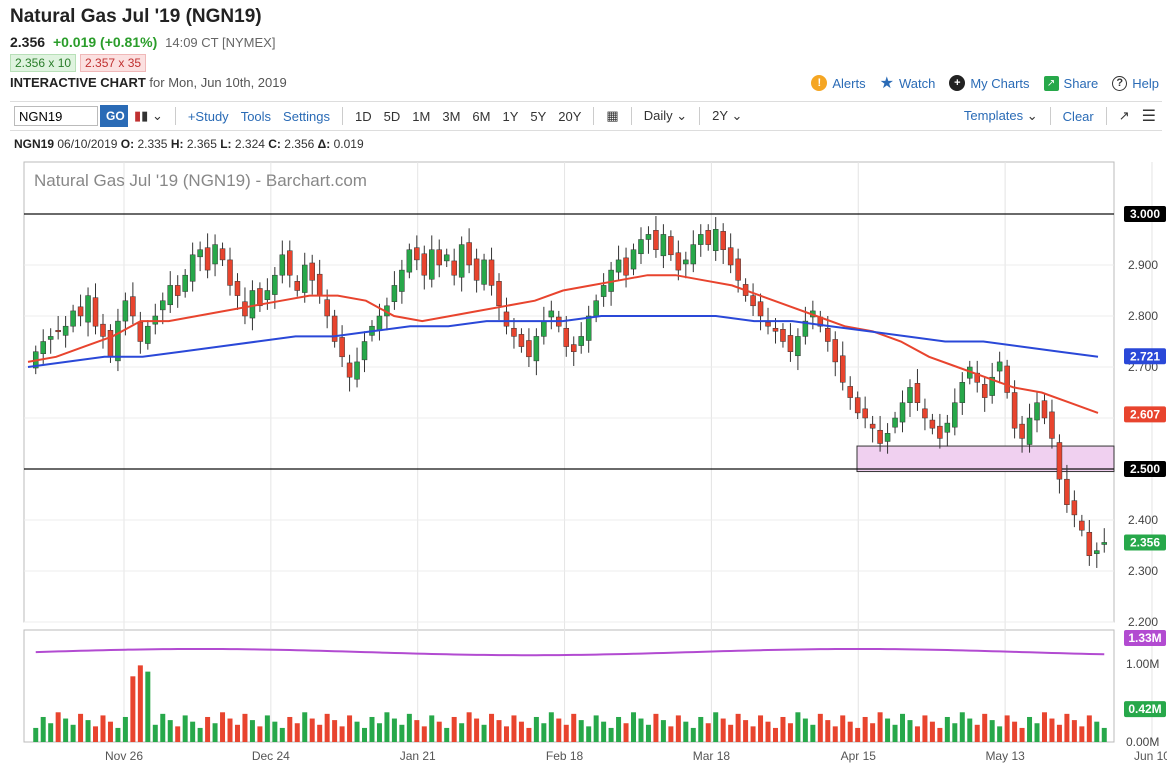 Image resolution: width=1167 pixels, height=768 pixels. Describe the element at coordinates (727, 116) in the screenshot. I see `period-selector: 2Y ⌄` at that location.